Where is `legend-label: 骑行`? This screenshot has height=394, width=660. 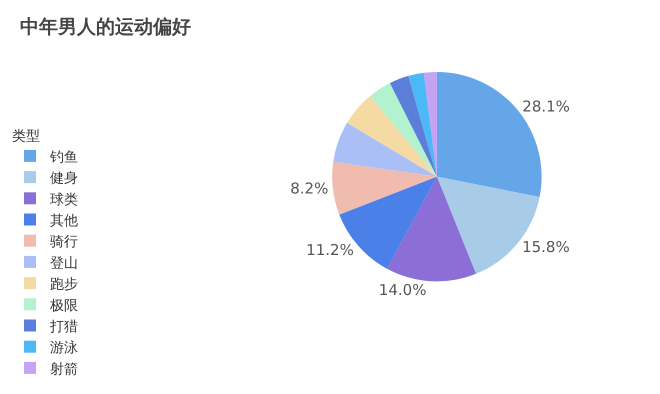 legend-label: 骑行 is located at coordinates (64, 242).